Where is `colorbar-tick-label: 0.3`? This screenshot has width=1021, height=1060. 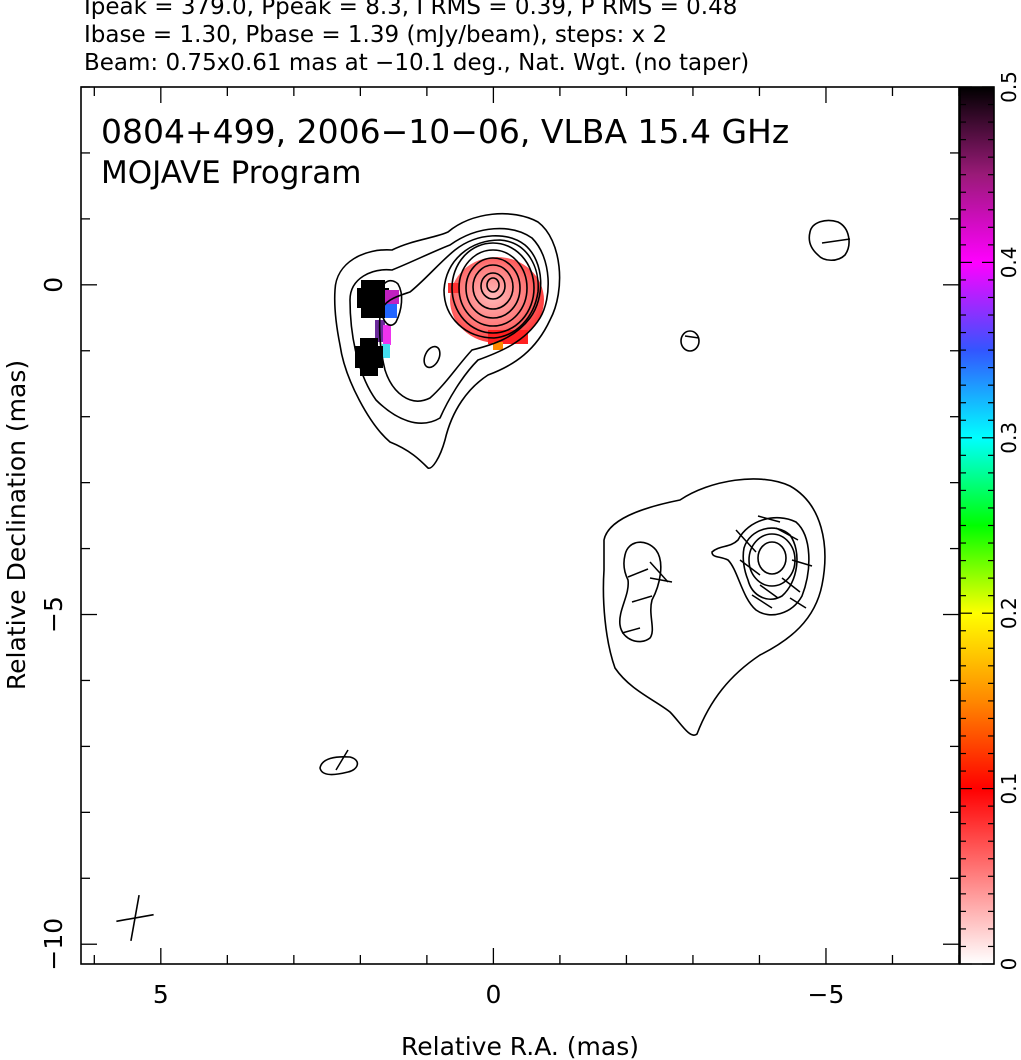 colorbar-tick-label: 0.3 is located at coordinates (1009, 438).